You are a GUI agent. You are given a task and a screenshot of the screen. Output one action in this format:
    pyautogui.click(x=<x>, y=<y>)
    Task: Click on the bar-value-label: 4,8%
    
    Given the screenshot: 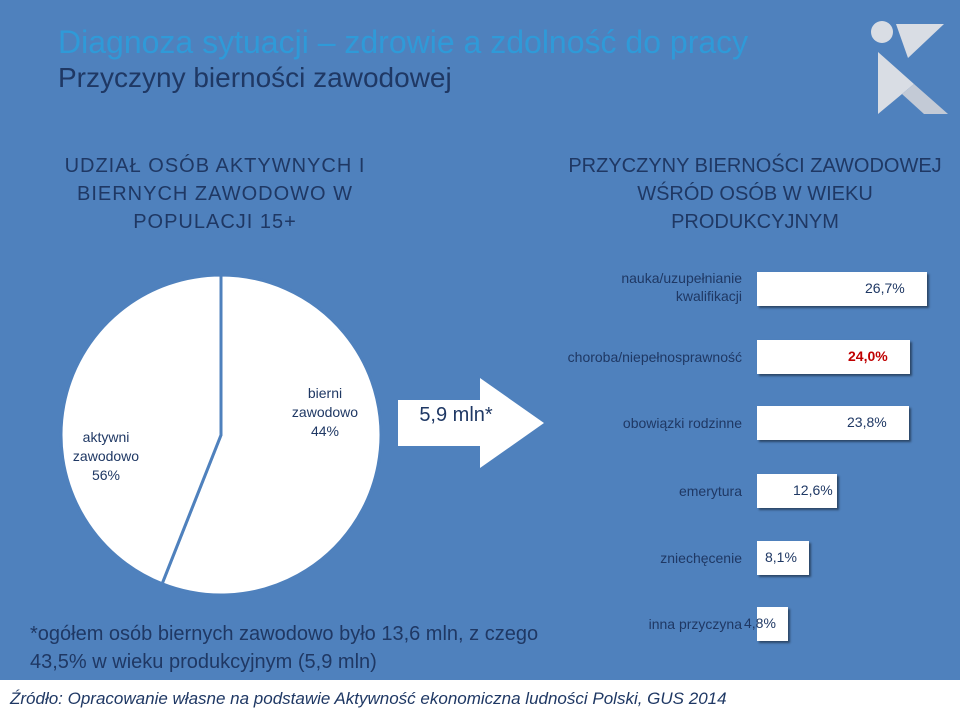 What is the action you would take?
    pyautogui.click(x=760, y=623)
    